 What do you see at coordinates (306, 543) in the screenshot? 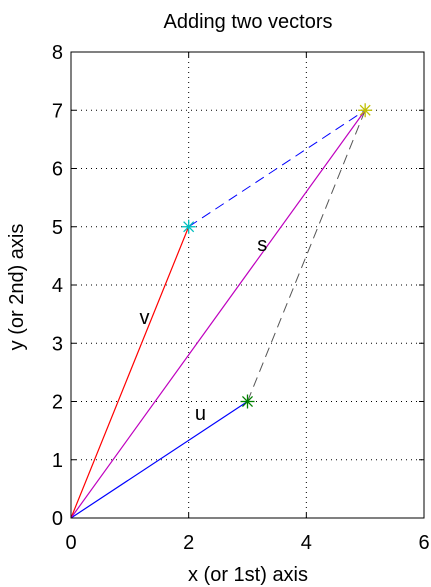
I see `x-tick-label: 4` at bounding box center [306, 543].